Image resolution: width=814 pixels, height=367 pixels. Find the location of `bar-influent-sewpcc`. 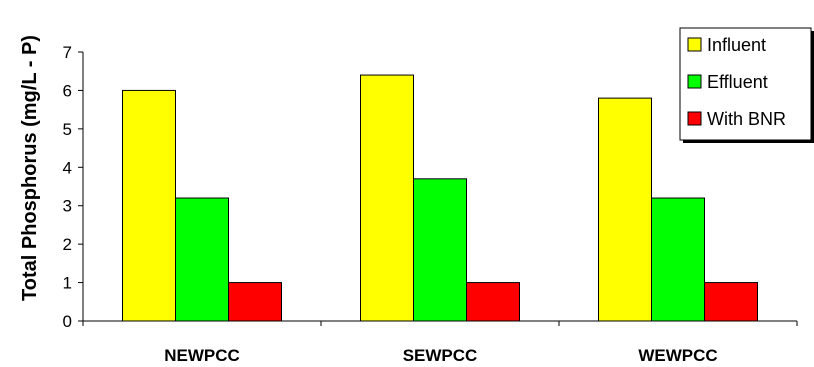

bar-influent-sewpcc is located at coordinates (387, 198).